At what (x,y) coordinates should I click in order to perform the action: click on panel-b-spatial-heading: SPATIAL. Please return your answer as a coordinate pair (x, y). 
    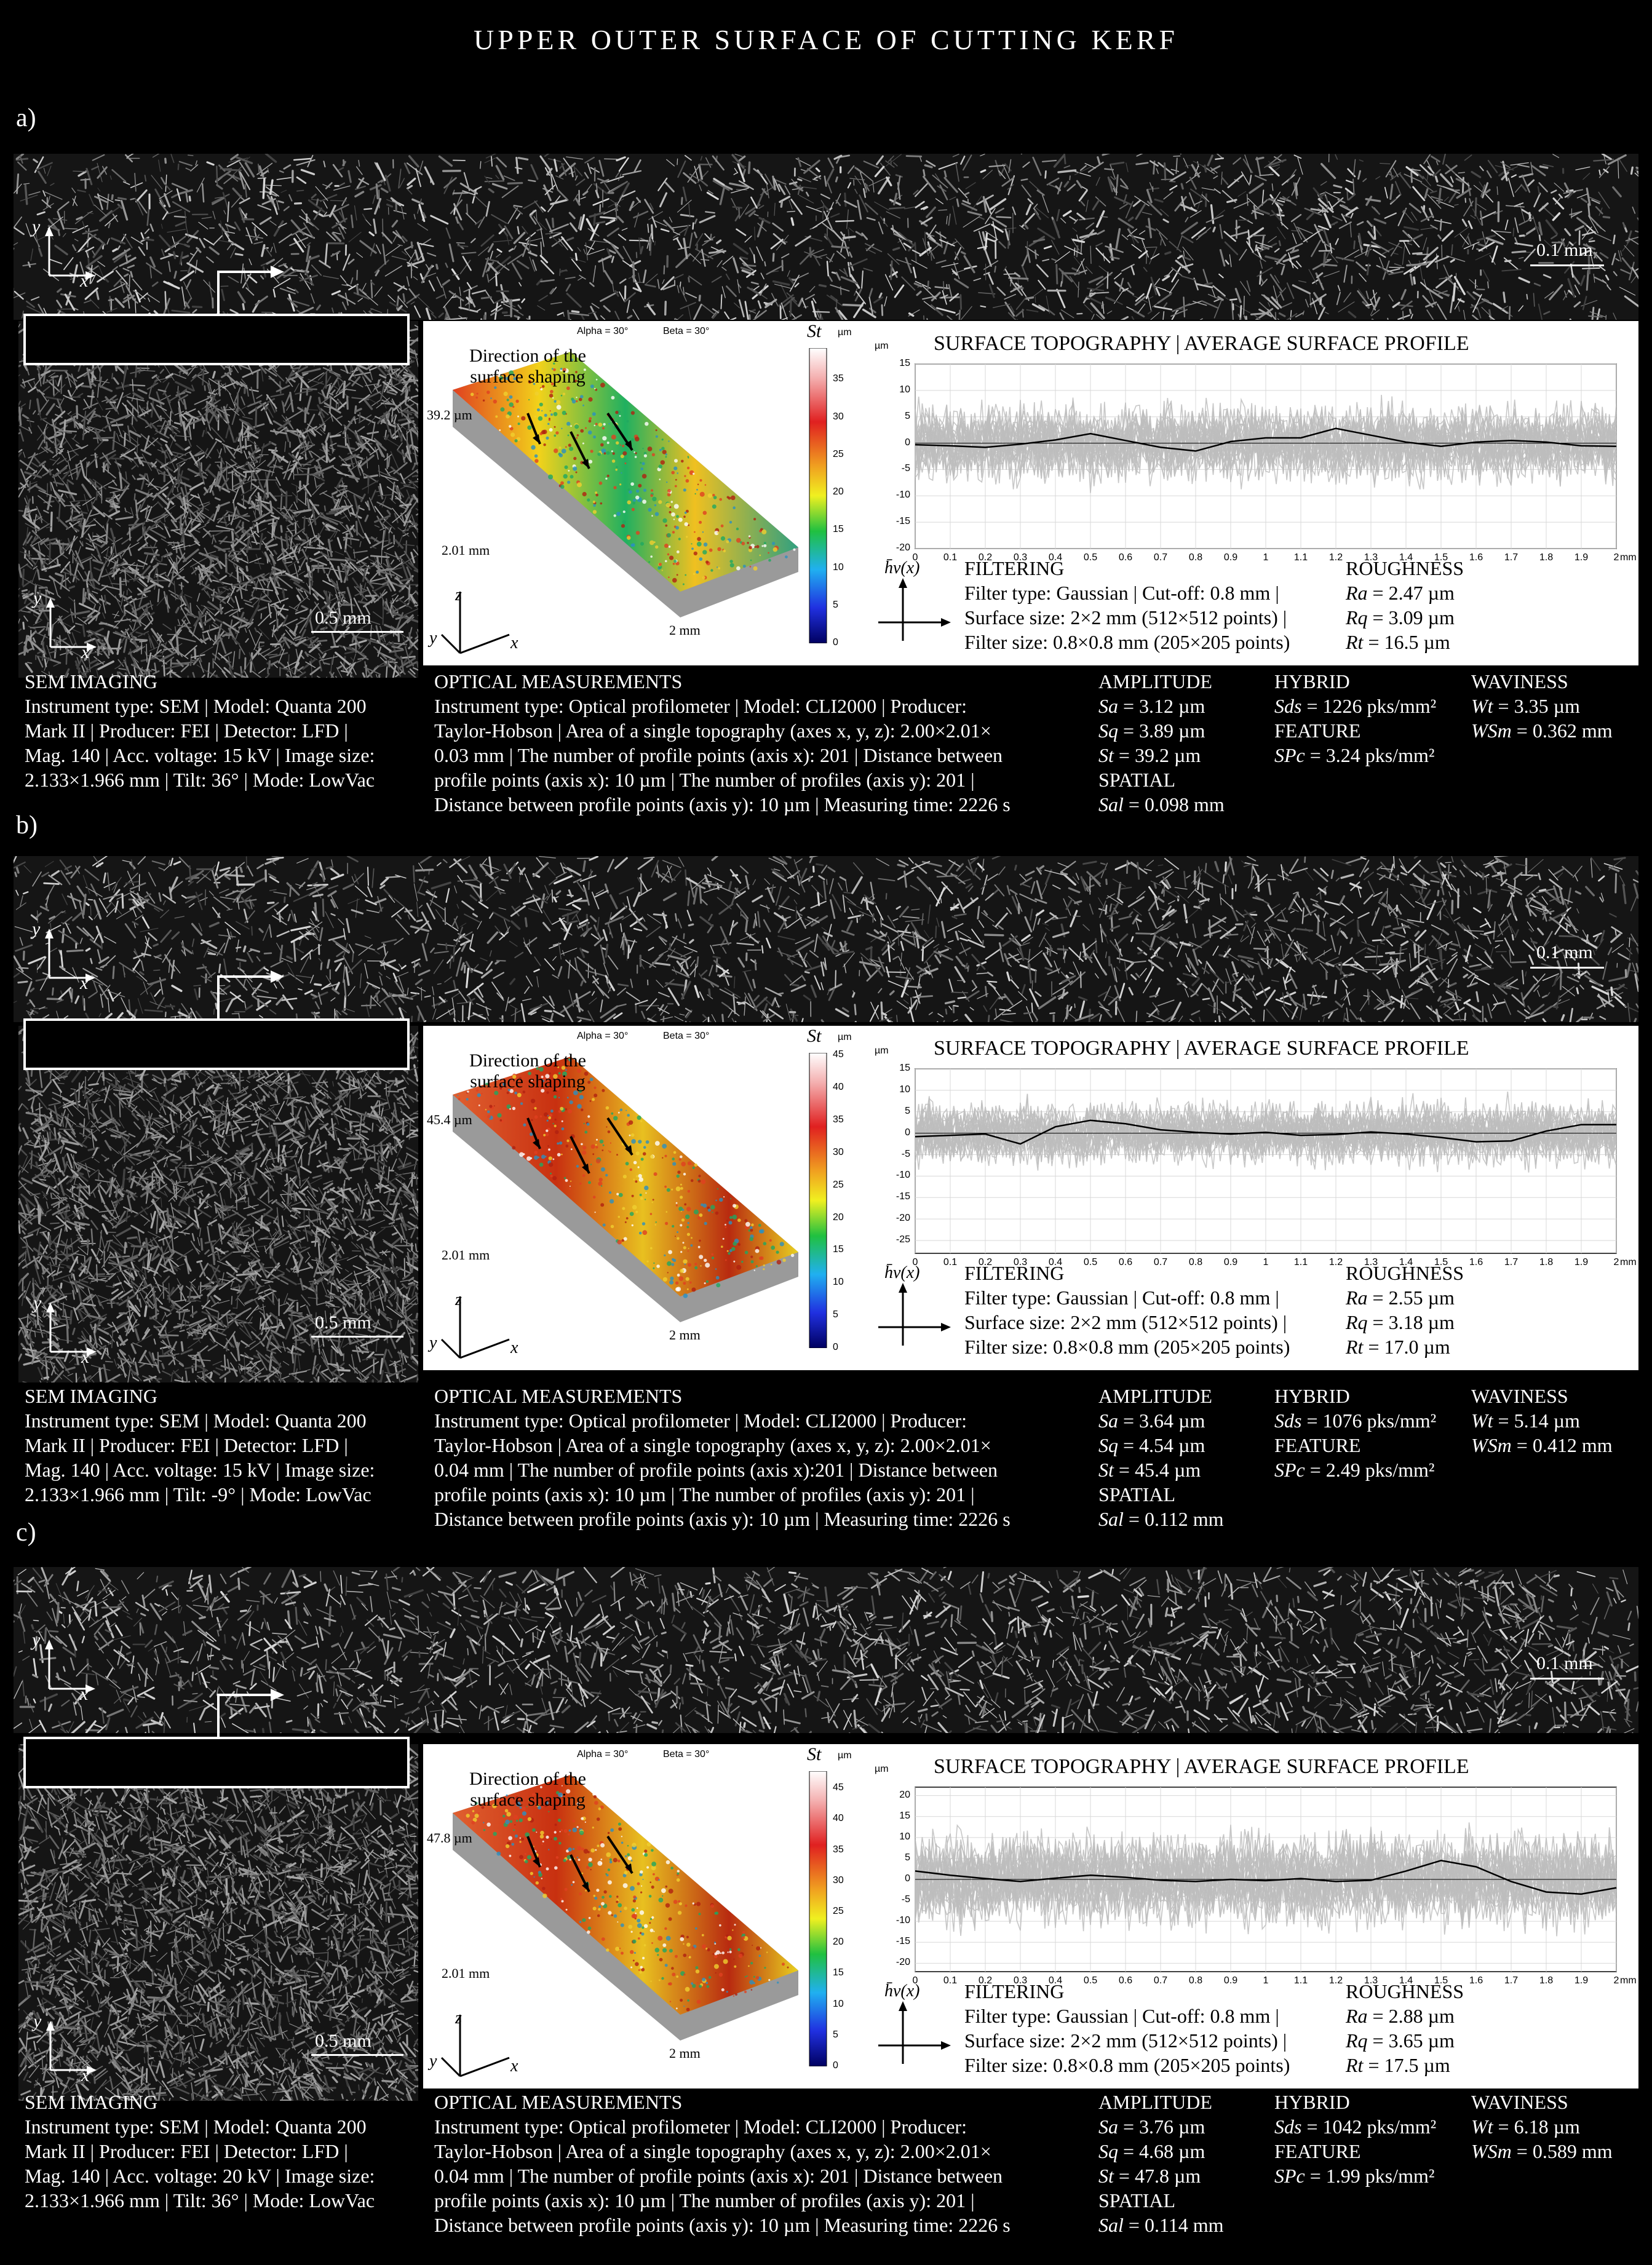
    Looking at the image, I should click on (1137, 1494).